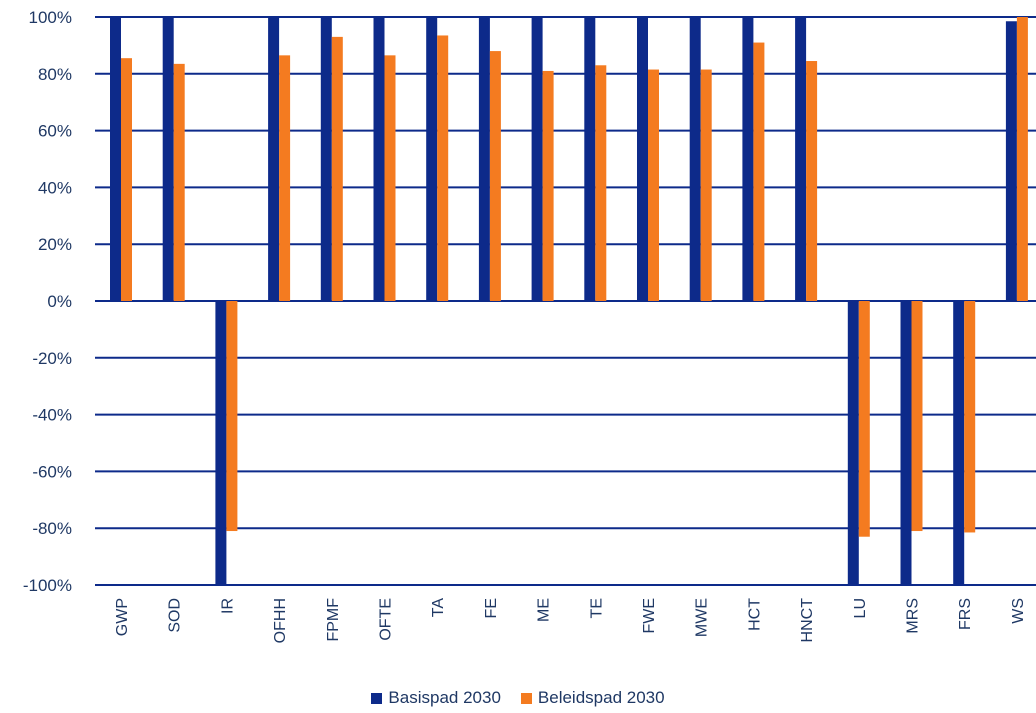  What do you see at coordinates (860, 608) in the screenshot?
I see `x-tick-label: LU` at bounding box center [860, 608].